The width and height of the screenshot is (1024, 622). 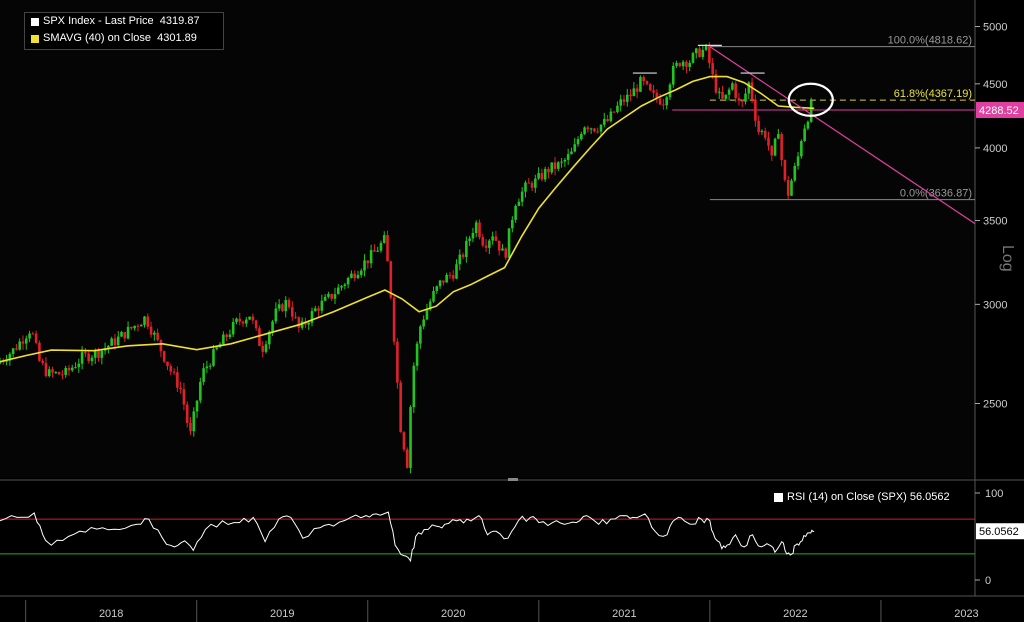 What do you see at coordinates (930, 41) in the screenshot?
I see `fib-level-label: 100.0%(4818.62)` at bounding box center [930, 41].